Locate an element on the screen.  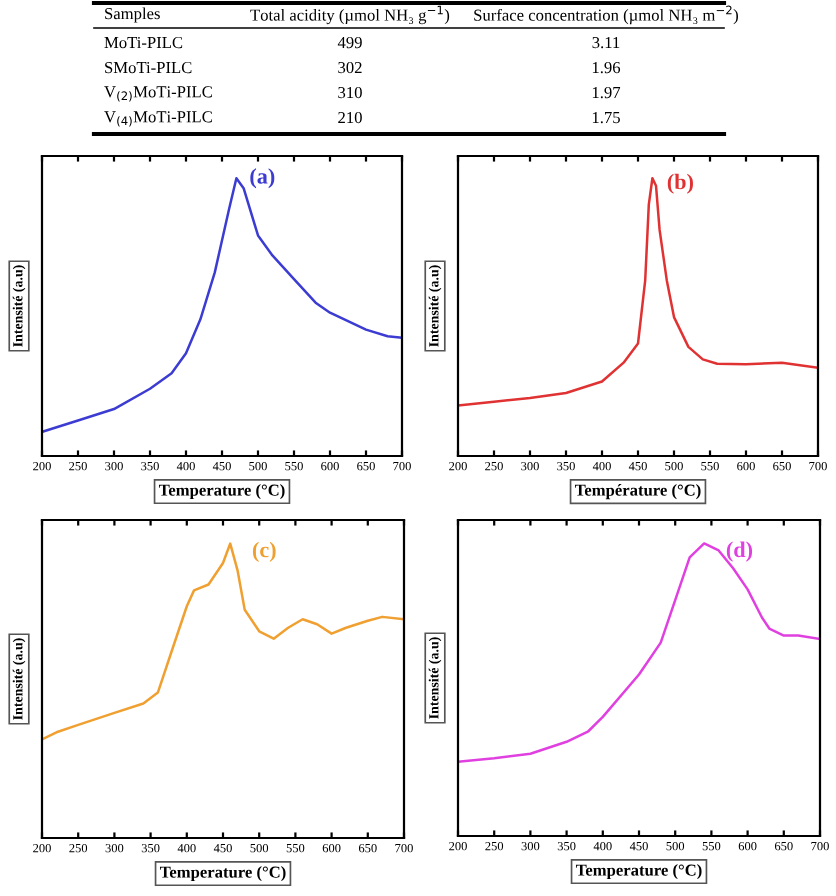
text: SMoTi-PILC is located at coordinates (148, 67).